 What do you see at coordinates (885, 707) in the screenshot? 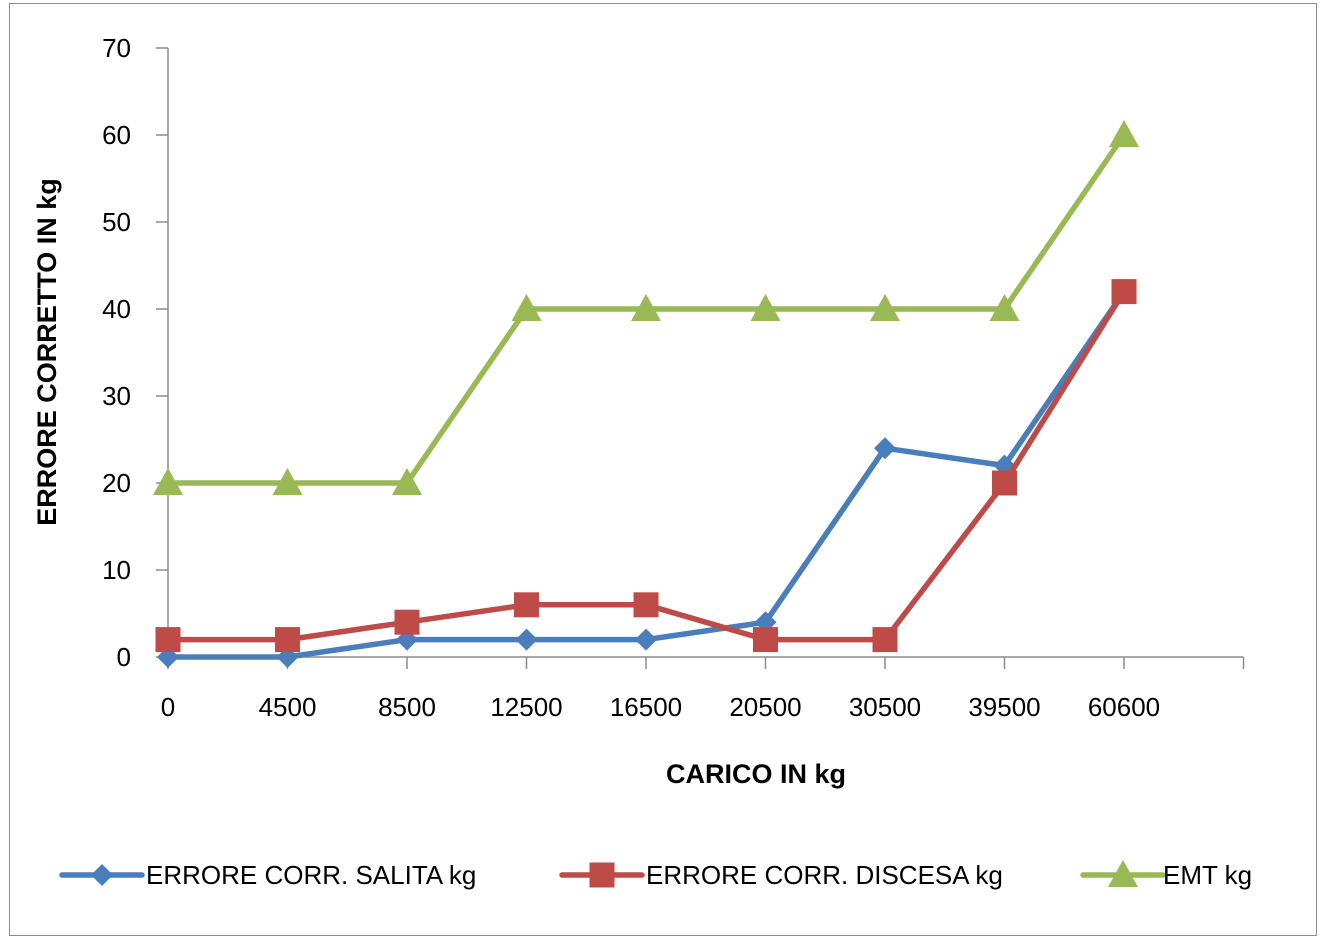
I see `x-tick-label: 30500` at bounding box center [885, 707].